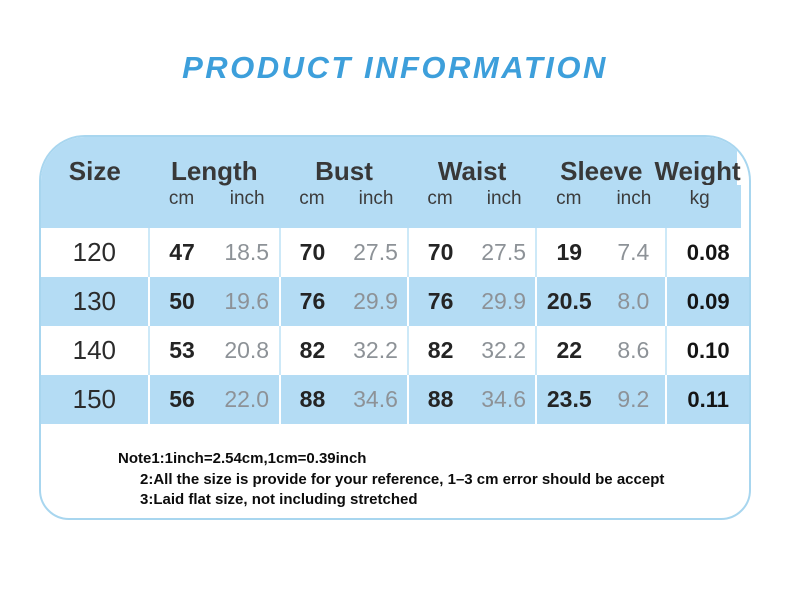  I want to click on sleeve-inch-cell: 7.4, so click(634, 252).